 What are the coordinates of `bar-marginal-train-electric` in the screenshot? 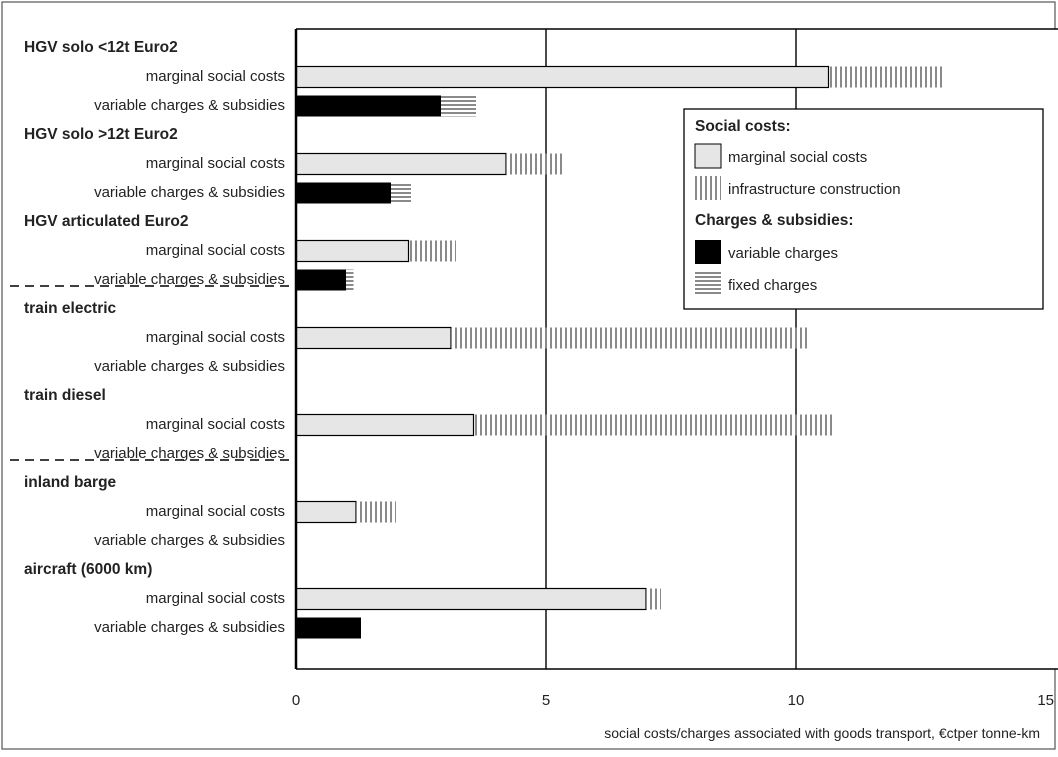 It's located at (373, 338).